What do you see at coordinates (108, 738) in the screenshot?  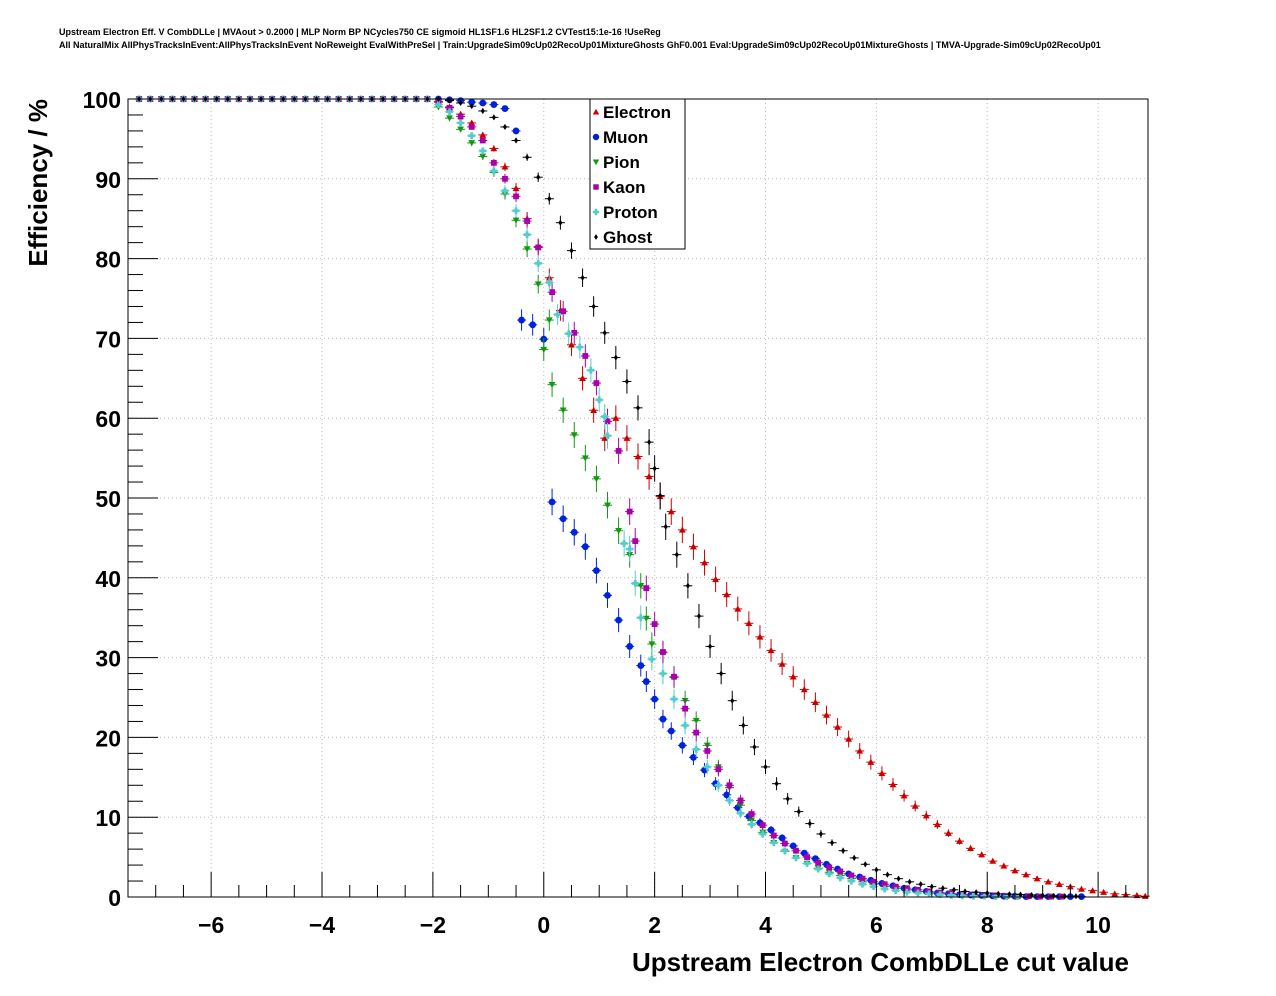 I see `y-tick-label: 20` at bounding box center [108, 738].